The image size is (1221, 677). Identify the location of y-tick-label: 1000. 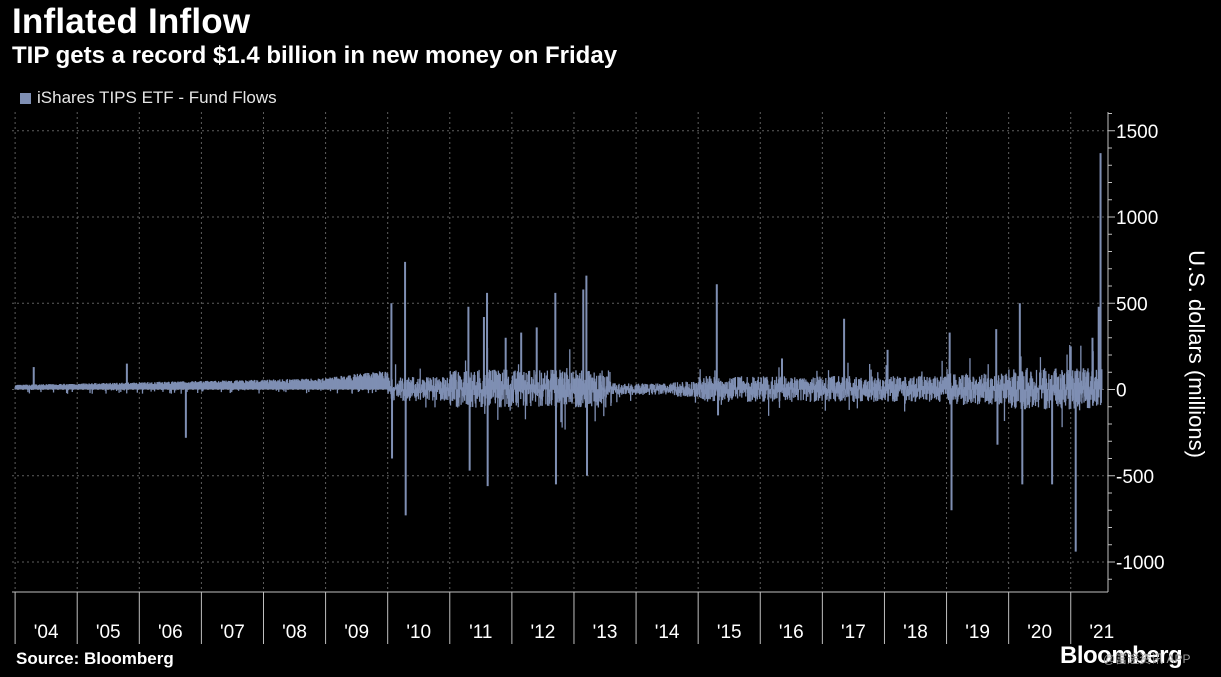
(1137, 218).